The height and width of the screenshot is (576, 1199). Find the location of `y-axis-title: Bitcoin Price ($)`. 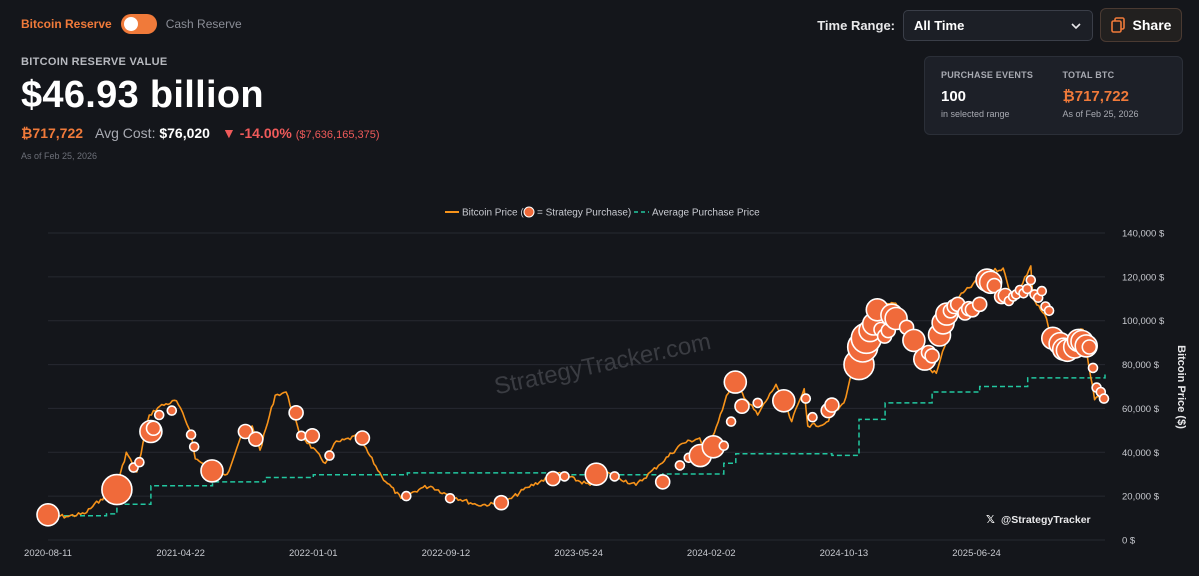

y-axis-title: Bitcoin Price ($) is located at coordinates (1181, 387).